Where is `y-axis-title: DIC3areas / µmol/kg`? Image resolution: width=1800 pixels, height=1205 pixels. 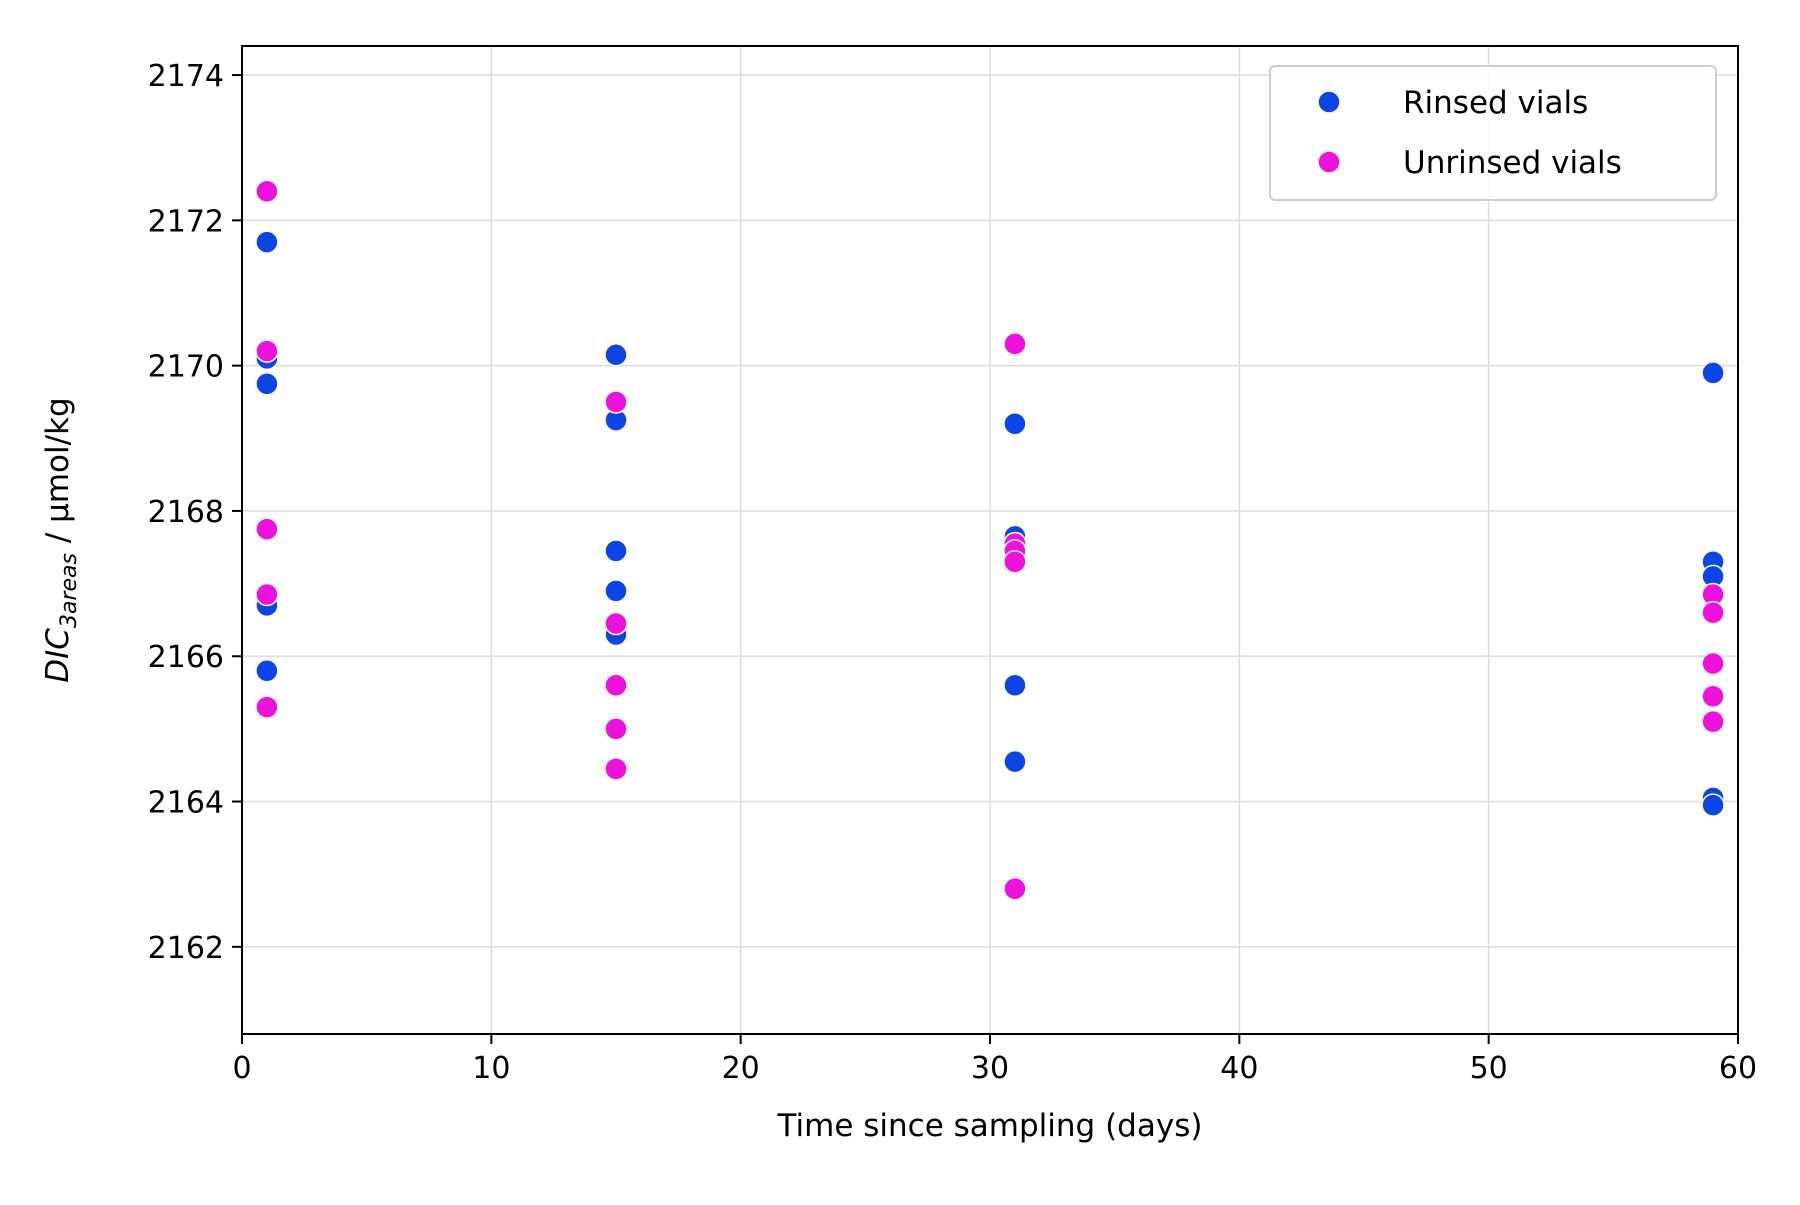
y-axis-title: DIC3areas / µmol/kg is located at coordinates (61, 539).